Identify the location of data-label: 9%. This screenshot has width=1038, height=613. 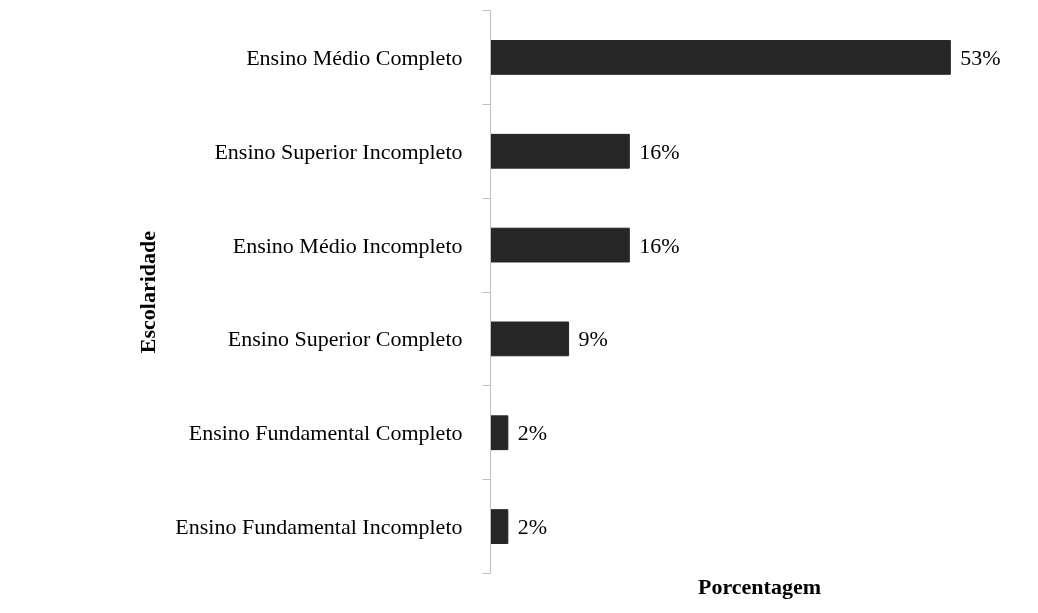
(593, 339).